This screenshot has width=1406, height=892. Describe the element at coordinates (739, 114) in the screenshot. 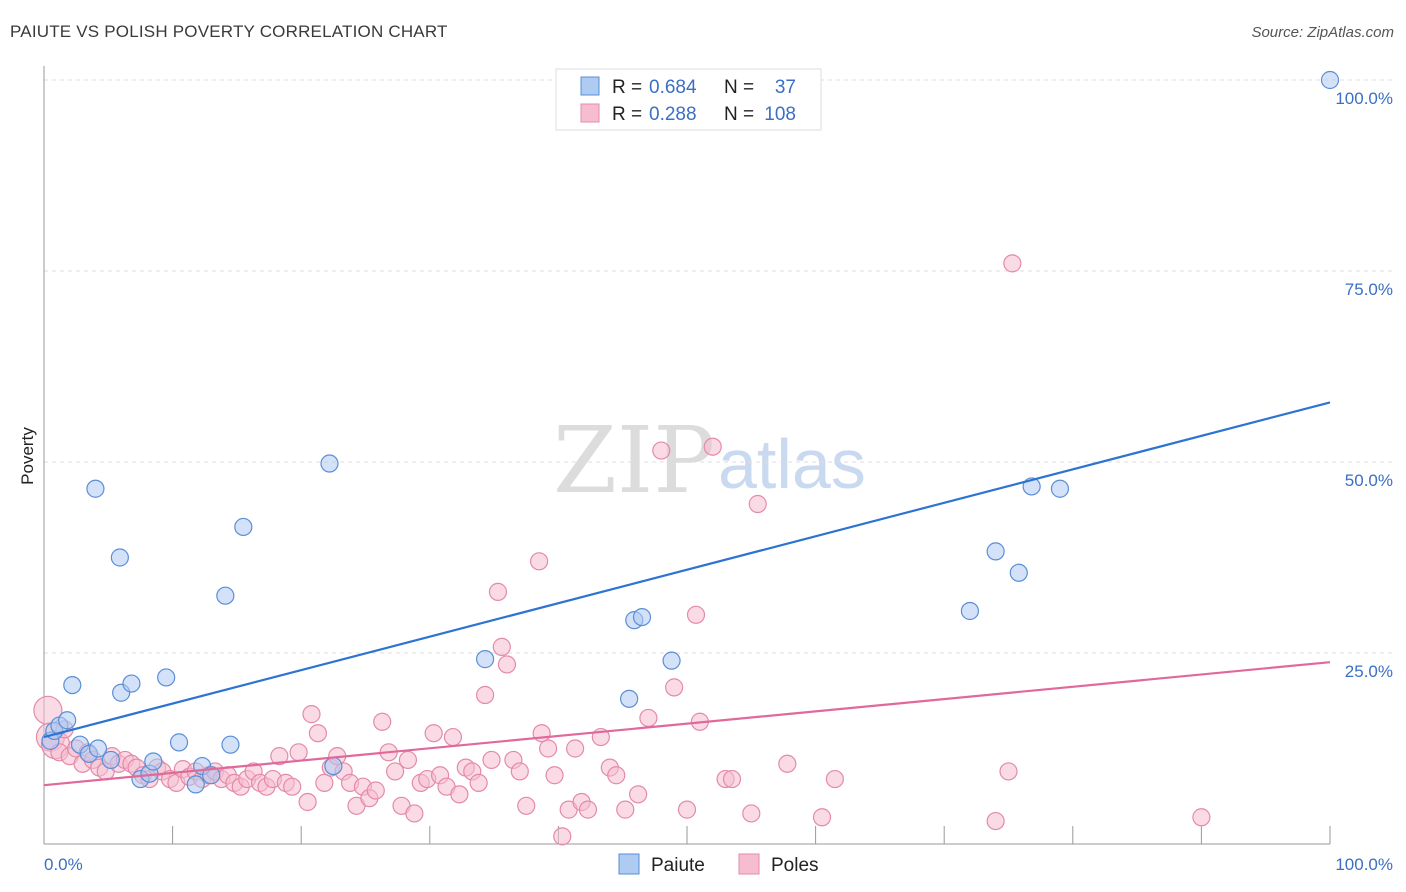

I see `legend-n-label-poles: N =` at that location.